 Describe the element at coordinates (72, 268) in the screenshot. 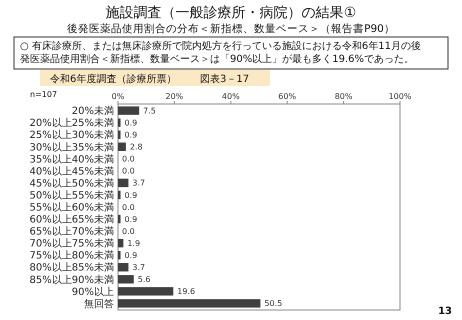

I see `y-tick-label: 80%以上85%未満` at that location.